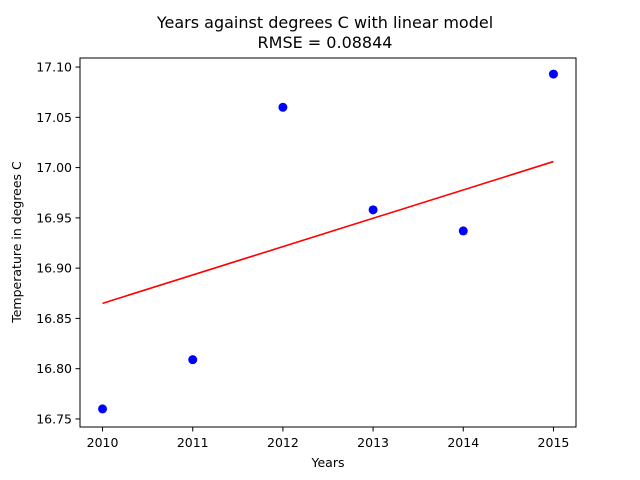  I want to click on x-axis: 2010 2011 2012 2013 2014 2015, so click(328, 438).